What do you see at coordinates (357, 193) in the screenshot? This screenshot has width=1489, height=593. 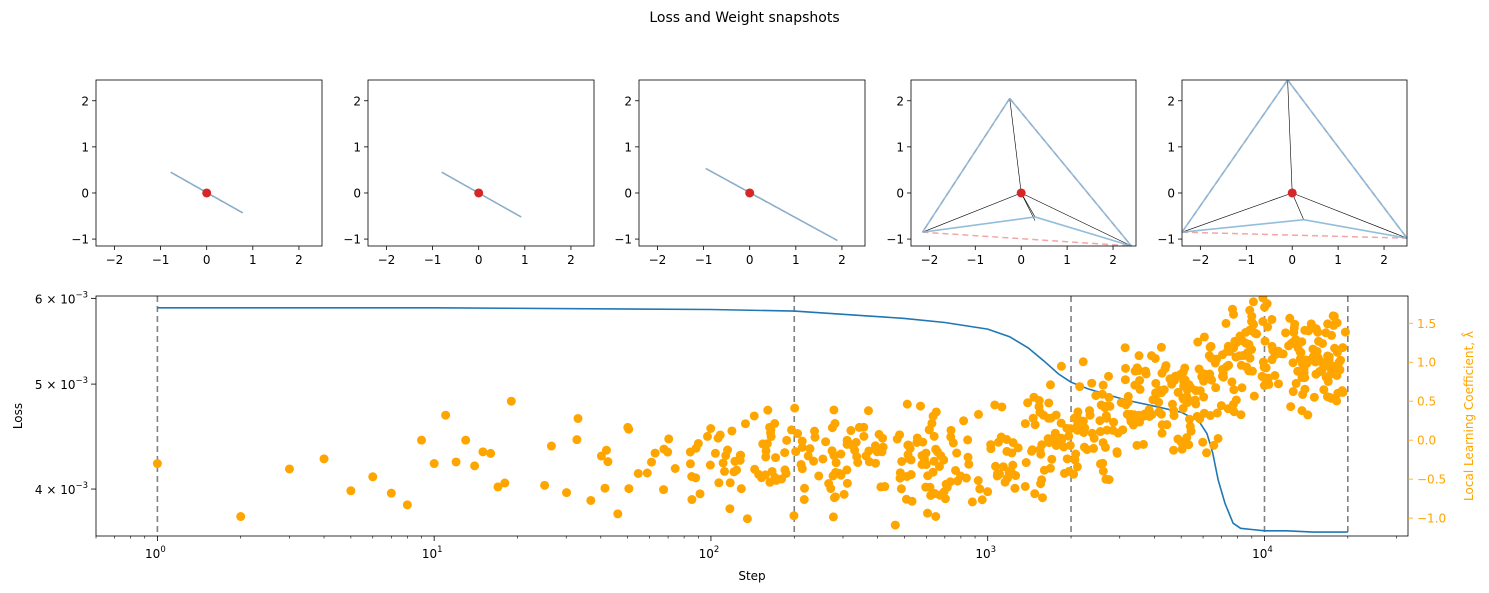 I see `y-tick-label: 0` at bounding box center [357, 193].